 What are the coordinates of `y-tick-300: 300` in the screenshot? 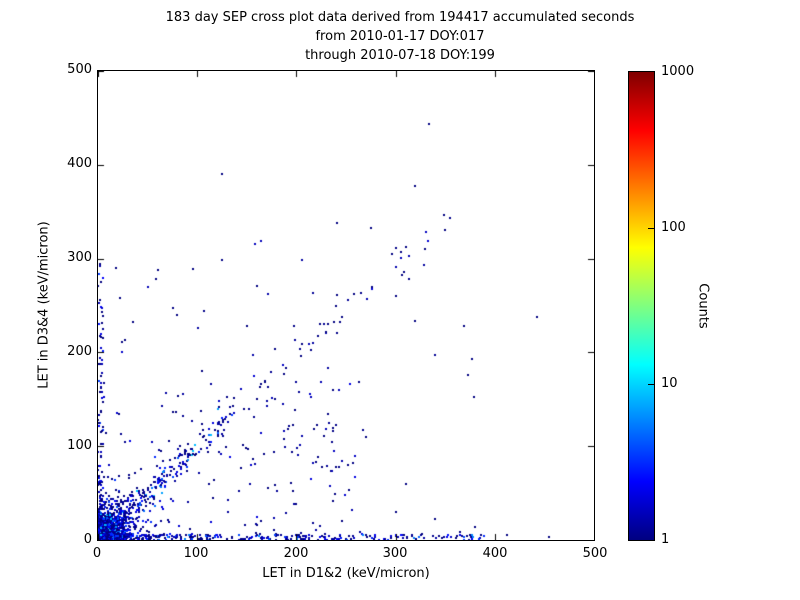 It's located at (79, 257).